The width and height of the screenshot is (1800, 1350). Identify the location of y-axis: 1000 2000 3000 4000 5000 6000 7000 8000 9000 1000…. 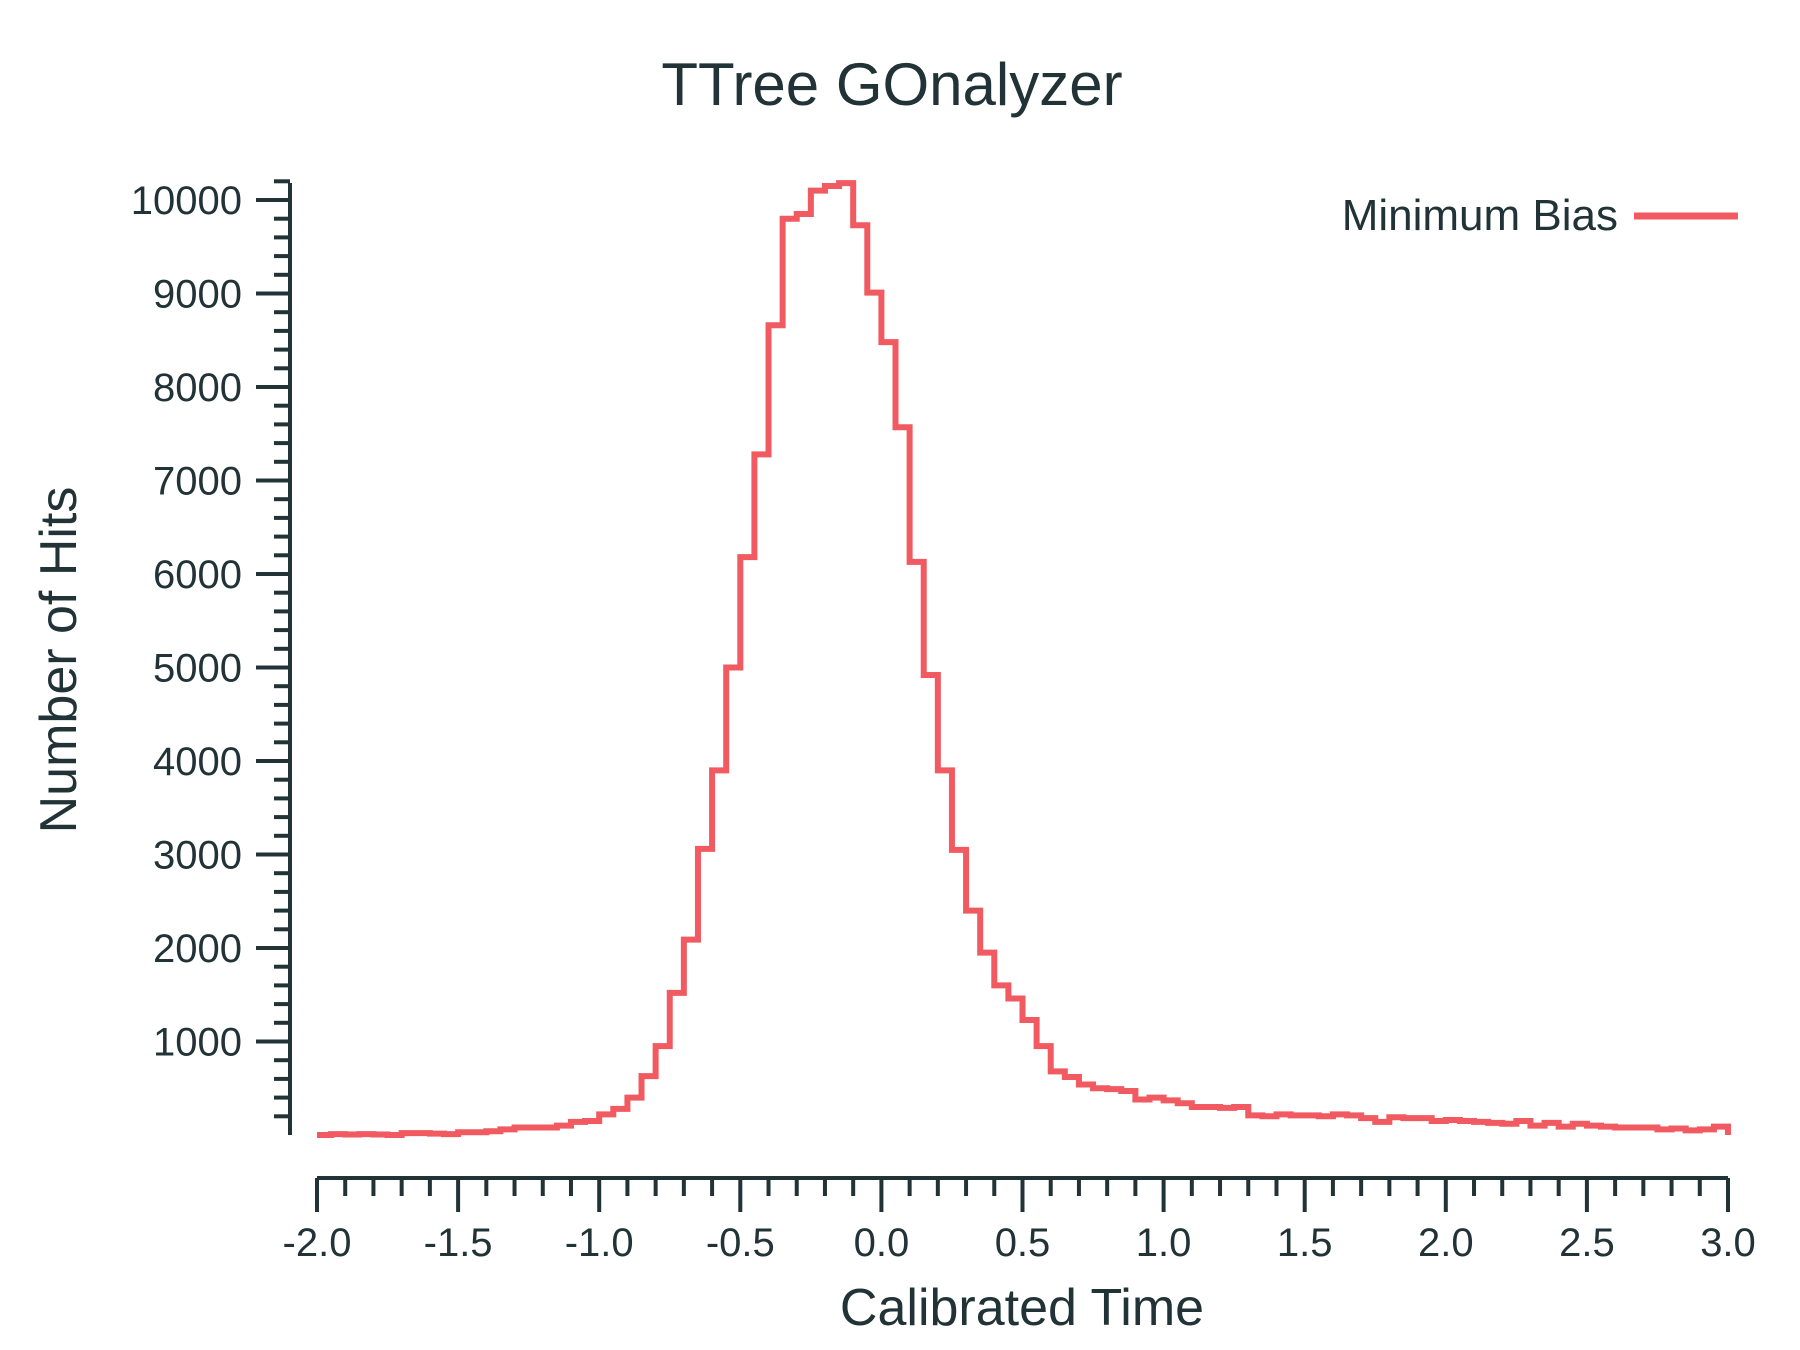
(211, 657).